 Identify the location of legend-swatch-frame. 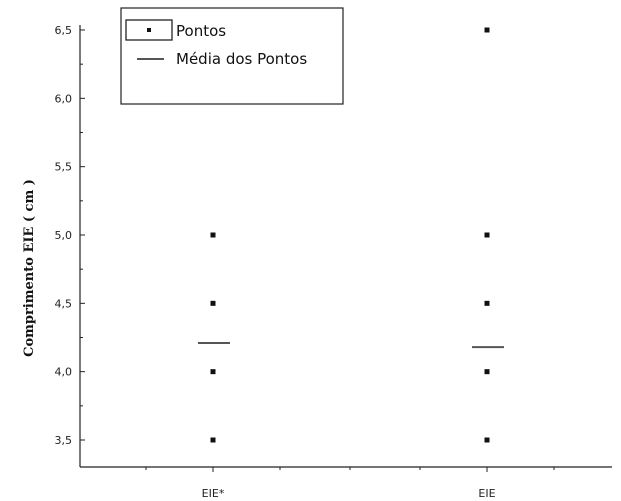
(149, 30).